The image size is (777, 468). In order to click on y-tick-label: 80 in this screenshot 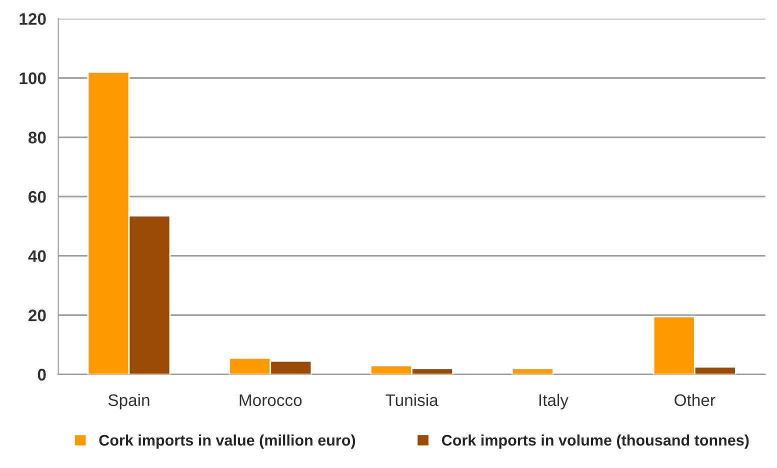, I will do `click(37, 138)`.